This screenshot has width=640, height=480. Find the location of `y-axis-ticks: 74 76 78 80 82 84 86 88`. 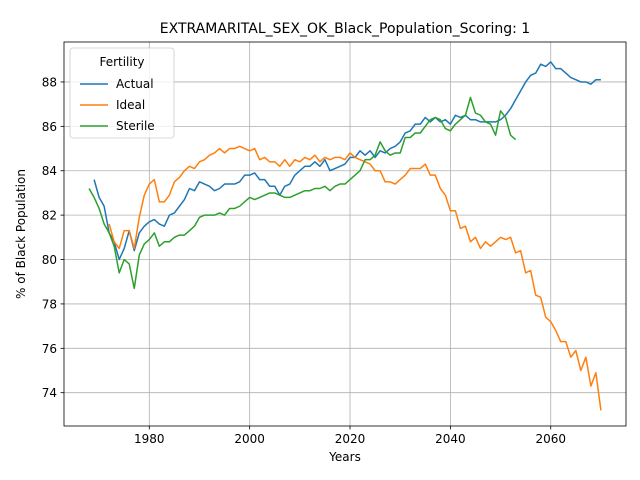

y-axis-ticks: 74 76 78 80 82 84 86 88 is located at coordinates (53, 237).